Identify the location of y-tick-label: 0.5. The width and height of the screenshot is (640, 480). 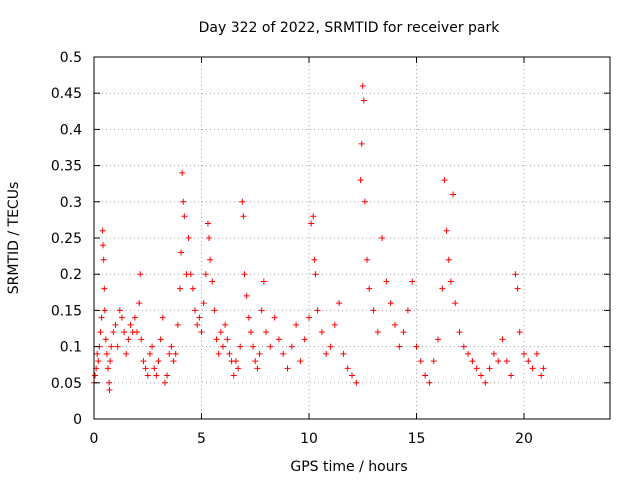
(71, 58).